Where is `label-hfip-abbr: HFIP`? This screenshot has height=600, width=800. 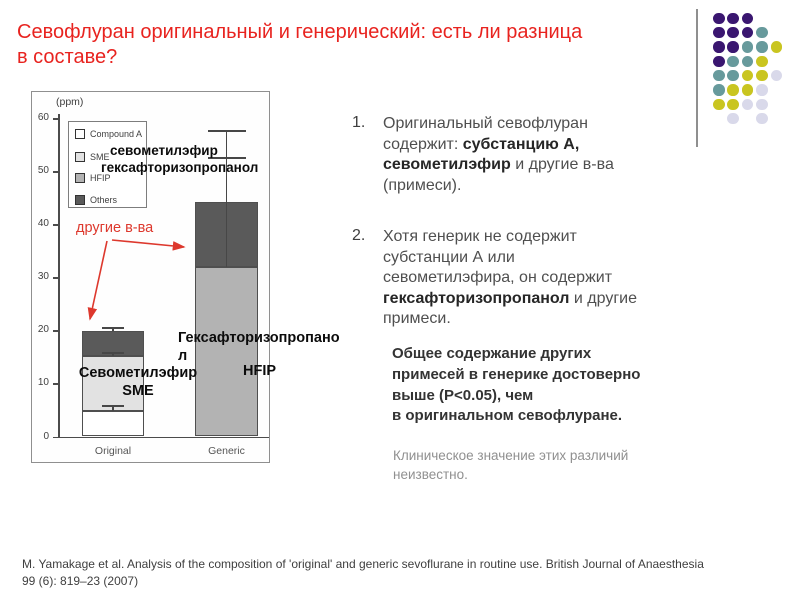
label-hfip-abbr: HFIP is located at coordinates (260, 371).